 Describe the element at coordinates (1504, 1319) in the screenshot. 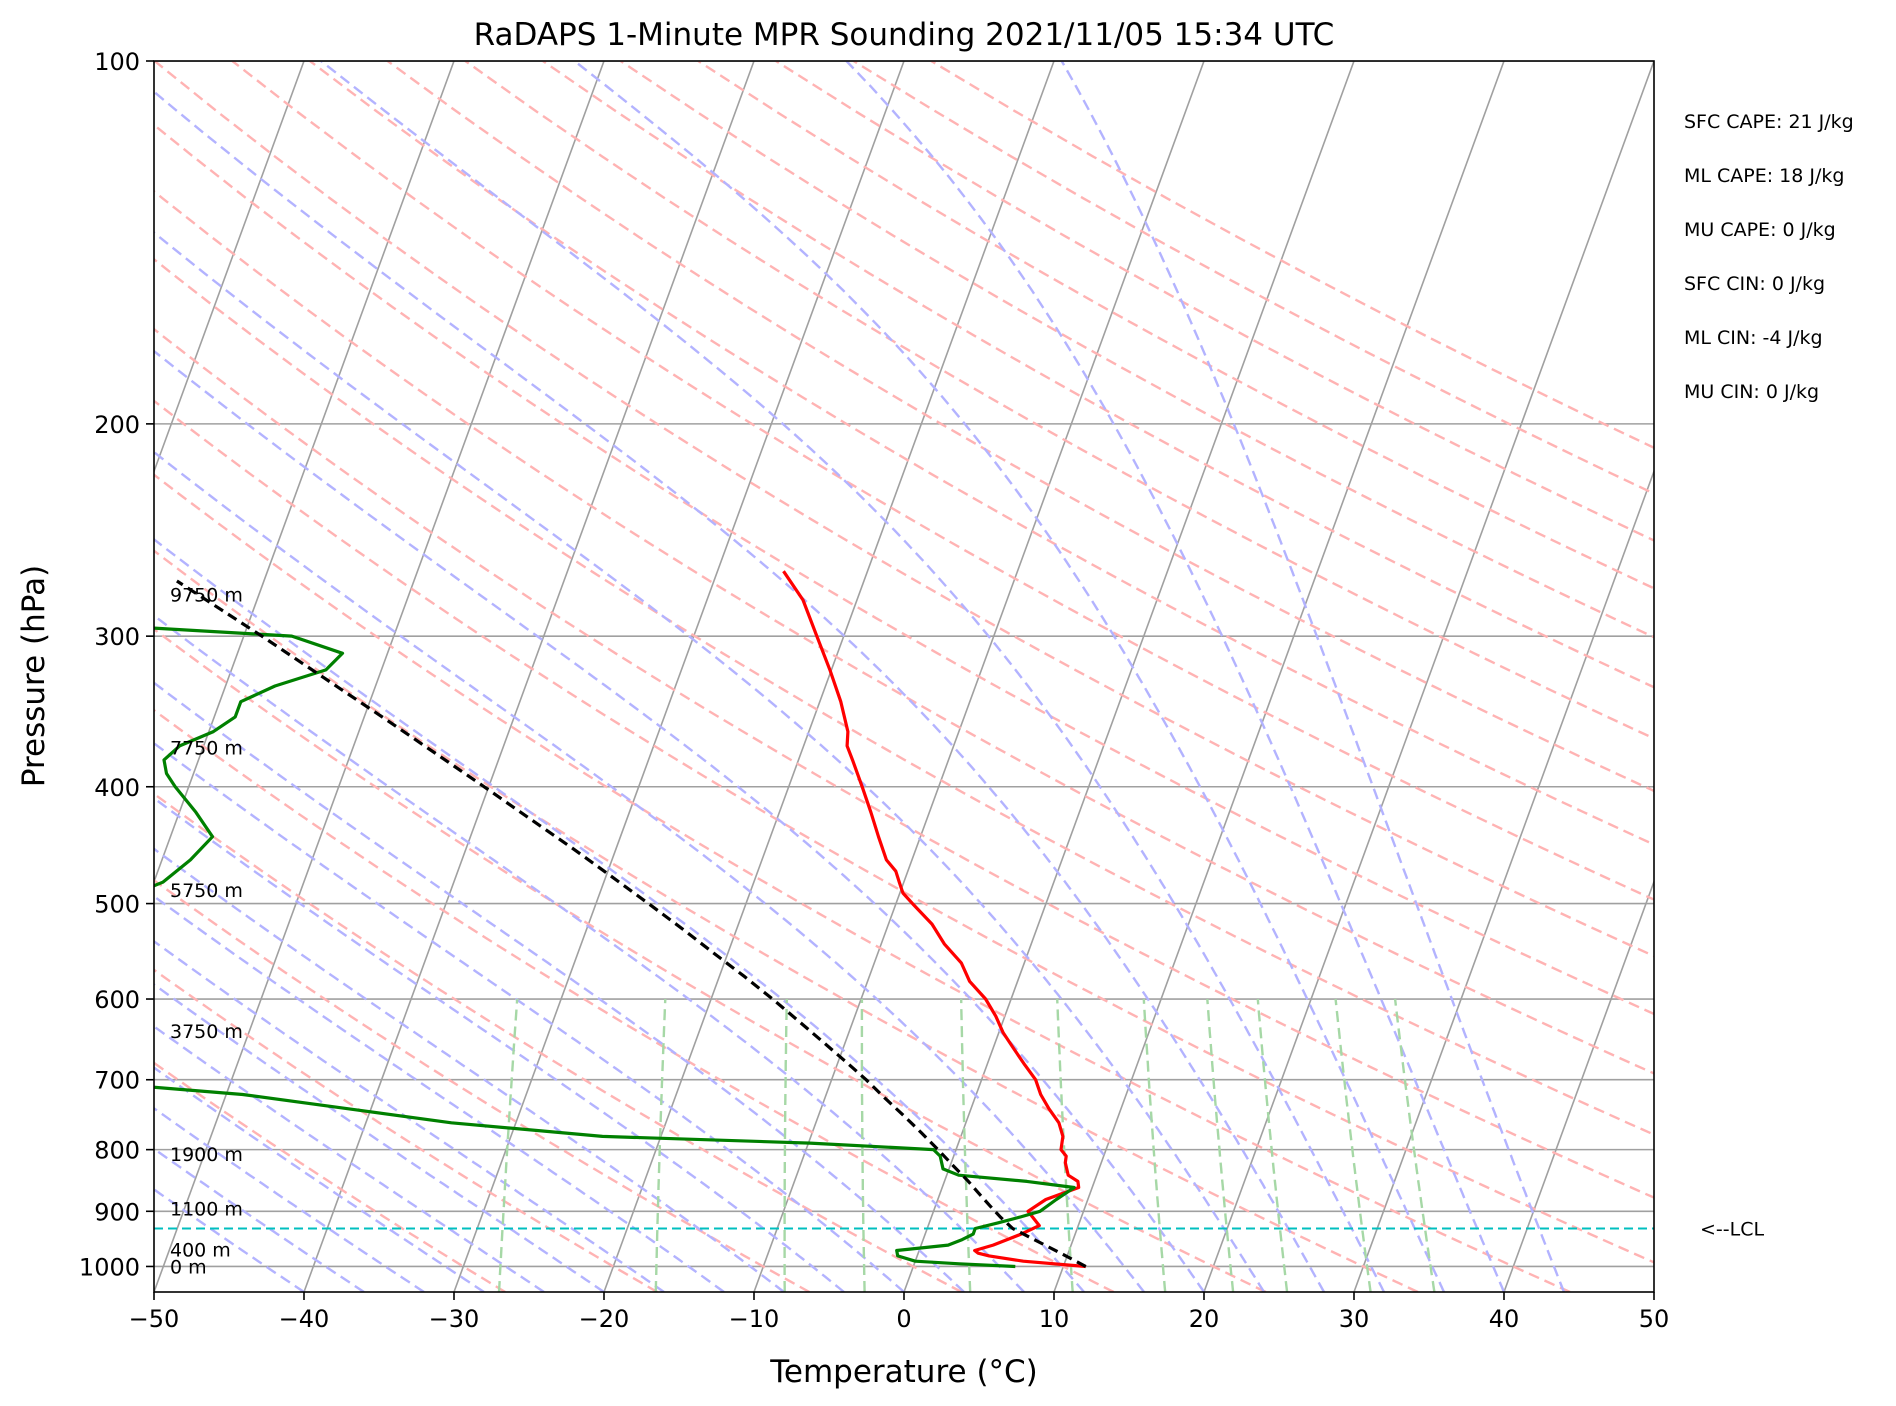

I see `x-tick-label: 40` at that location.